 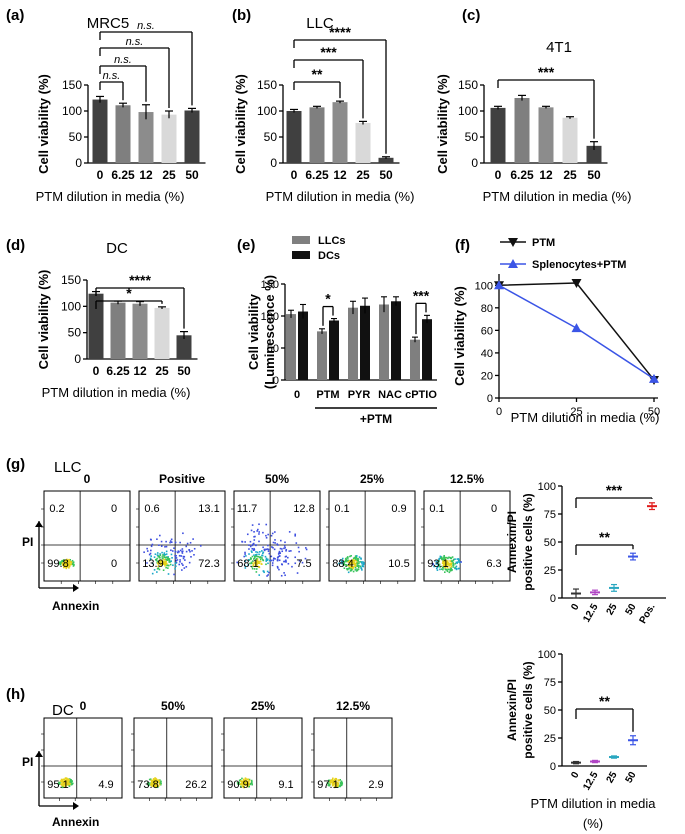 I want to click on flow-plot: 0 0.2 0 99.8 0, so click(x=86, y=528).